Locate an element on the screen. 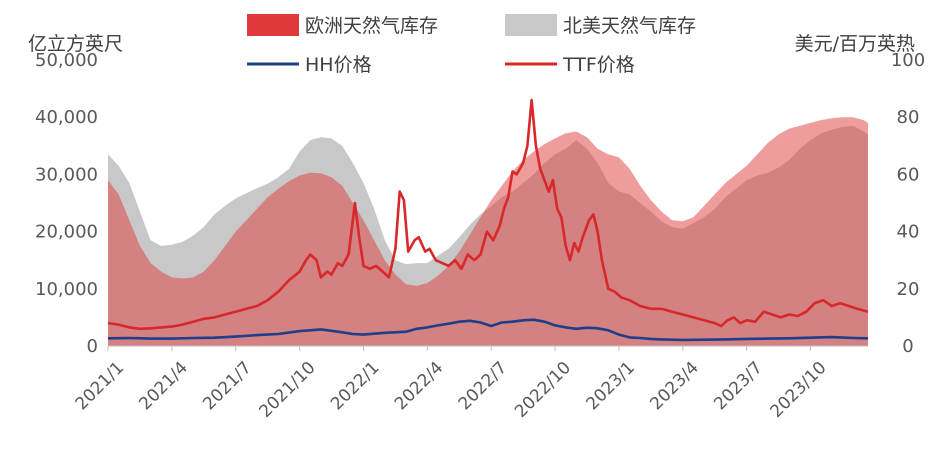 This screenshot has height=465, width=940. legend-swatch-europe-storage is located at coordinates (273, 25).